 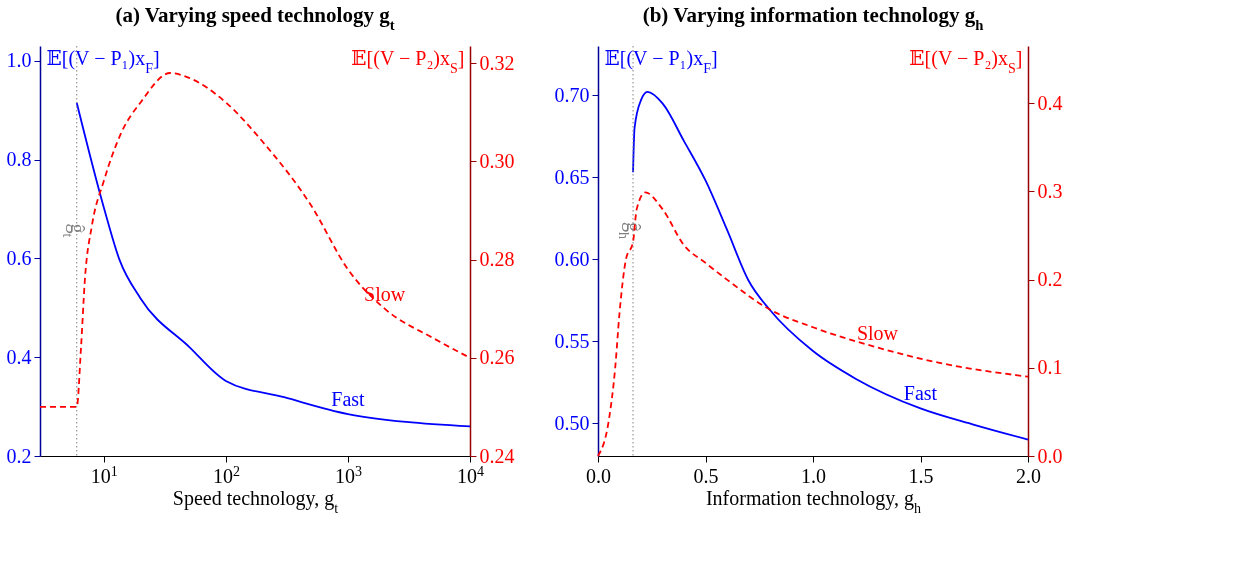 What do you see at coordinates (598, 475) in the screenshot?
I see `x-tick-label: 0.0` at bounding box center [598, 475].